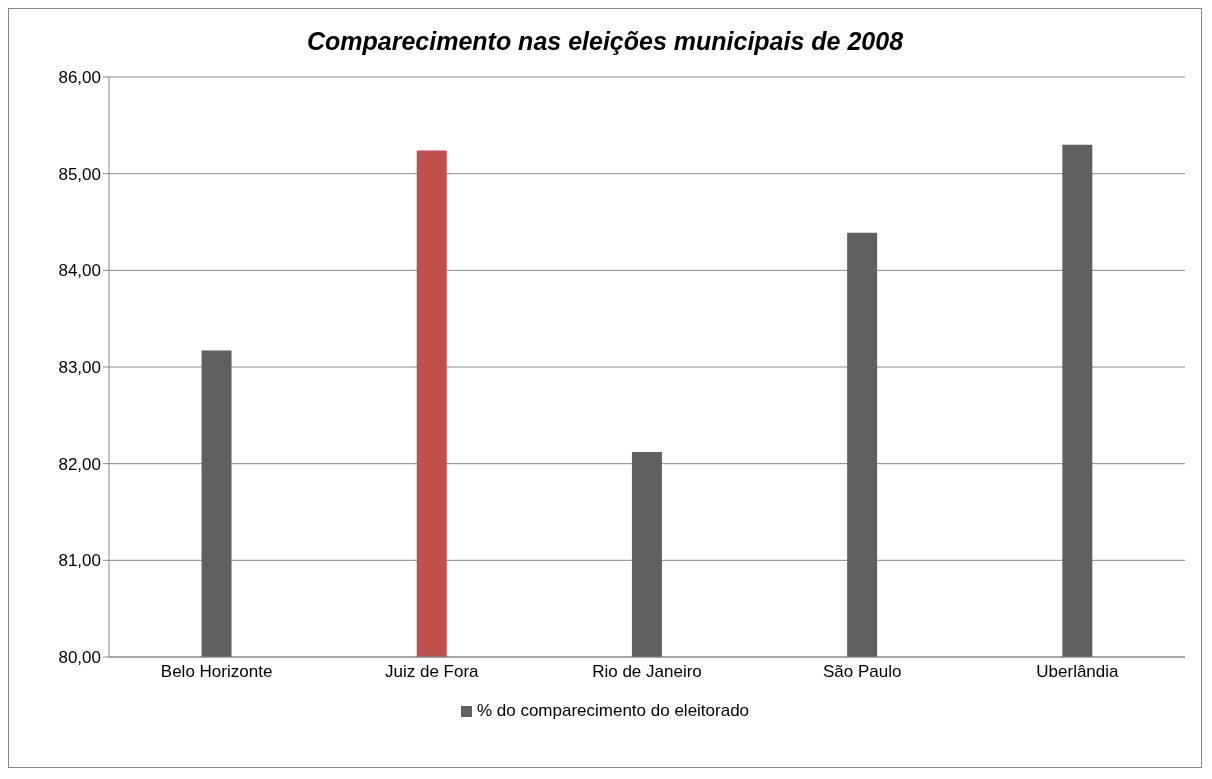 This screenshot has width=1212, height=779. I want to click on y-tick-label: 83,00, so click(79, 368).